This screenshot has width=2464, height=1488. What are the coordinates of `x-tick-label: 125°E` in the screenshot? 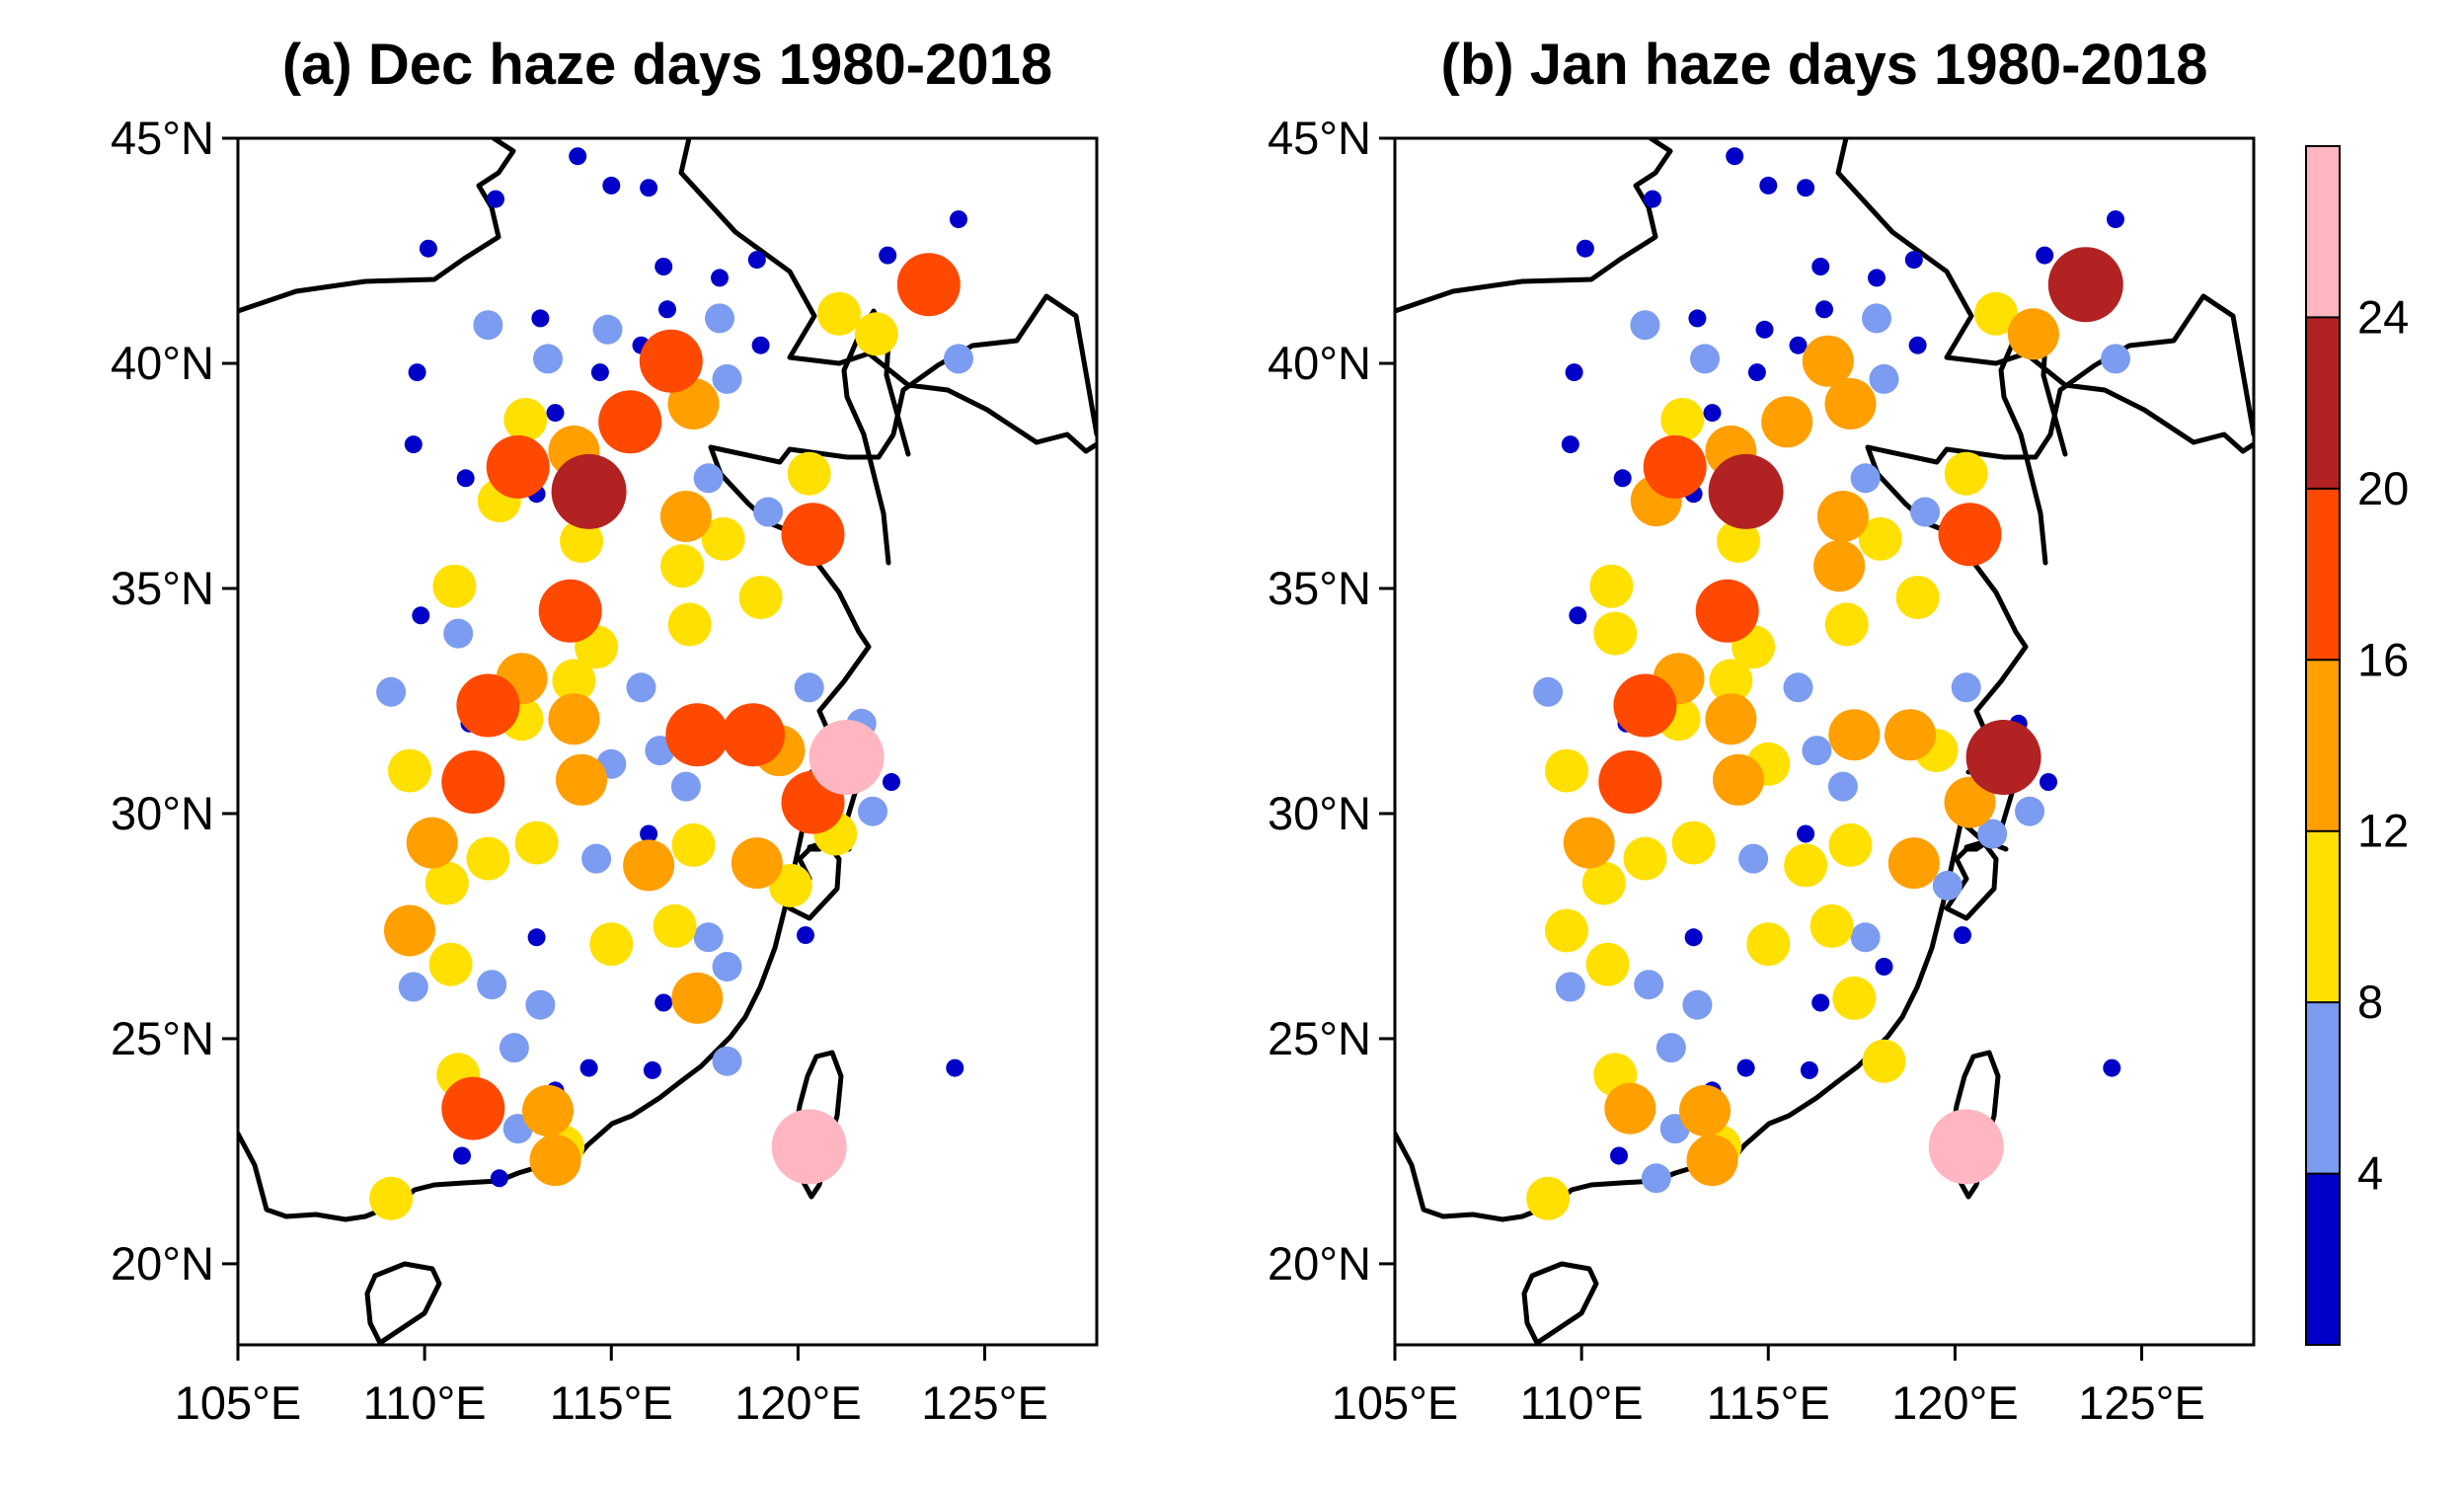 It's located at (984, 1402).